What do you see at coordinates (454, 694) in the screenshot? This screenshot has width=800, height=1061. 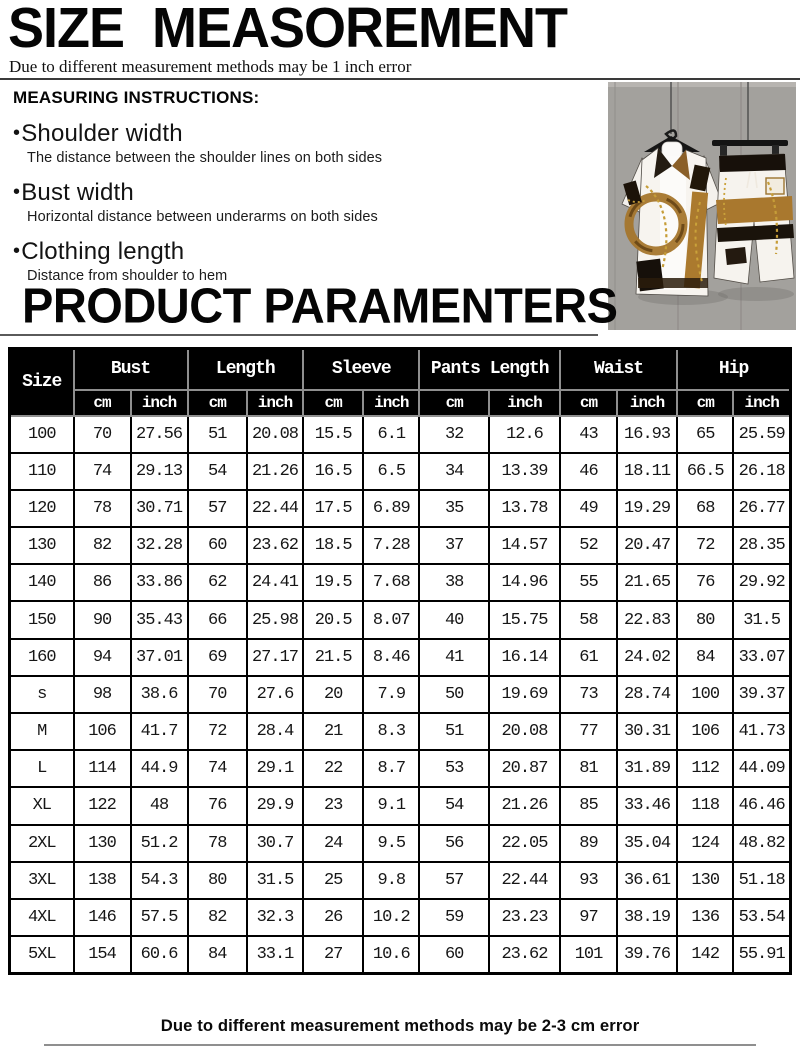 I see `value-cell: 50` at bounding box center [454, 694].